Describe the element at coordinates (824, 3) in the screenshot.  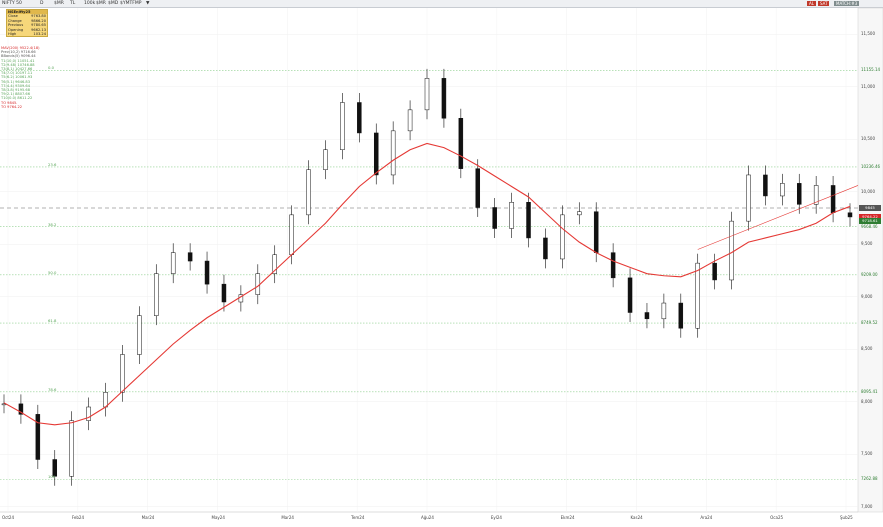
I see `sat-button: SAT` at that location.